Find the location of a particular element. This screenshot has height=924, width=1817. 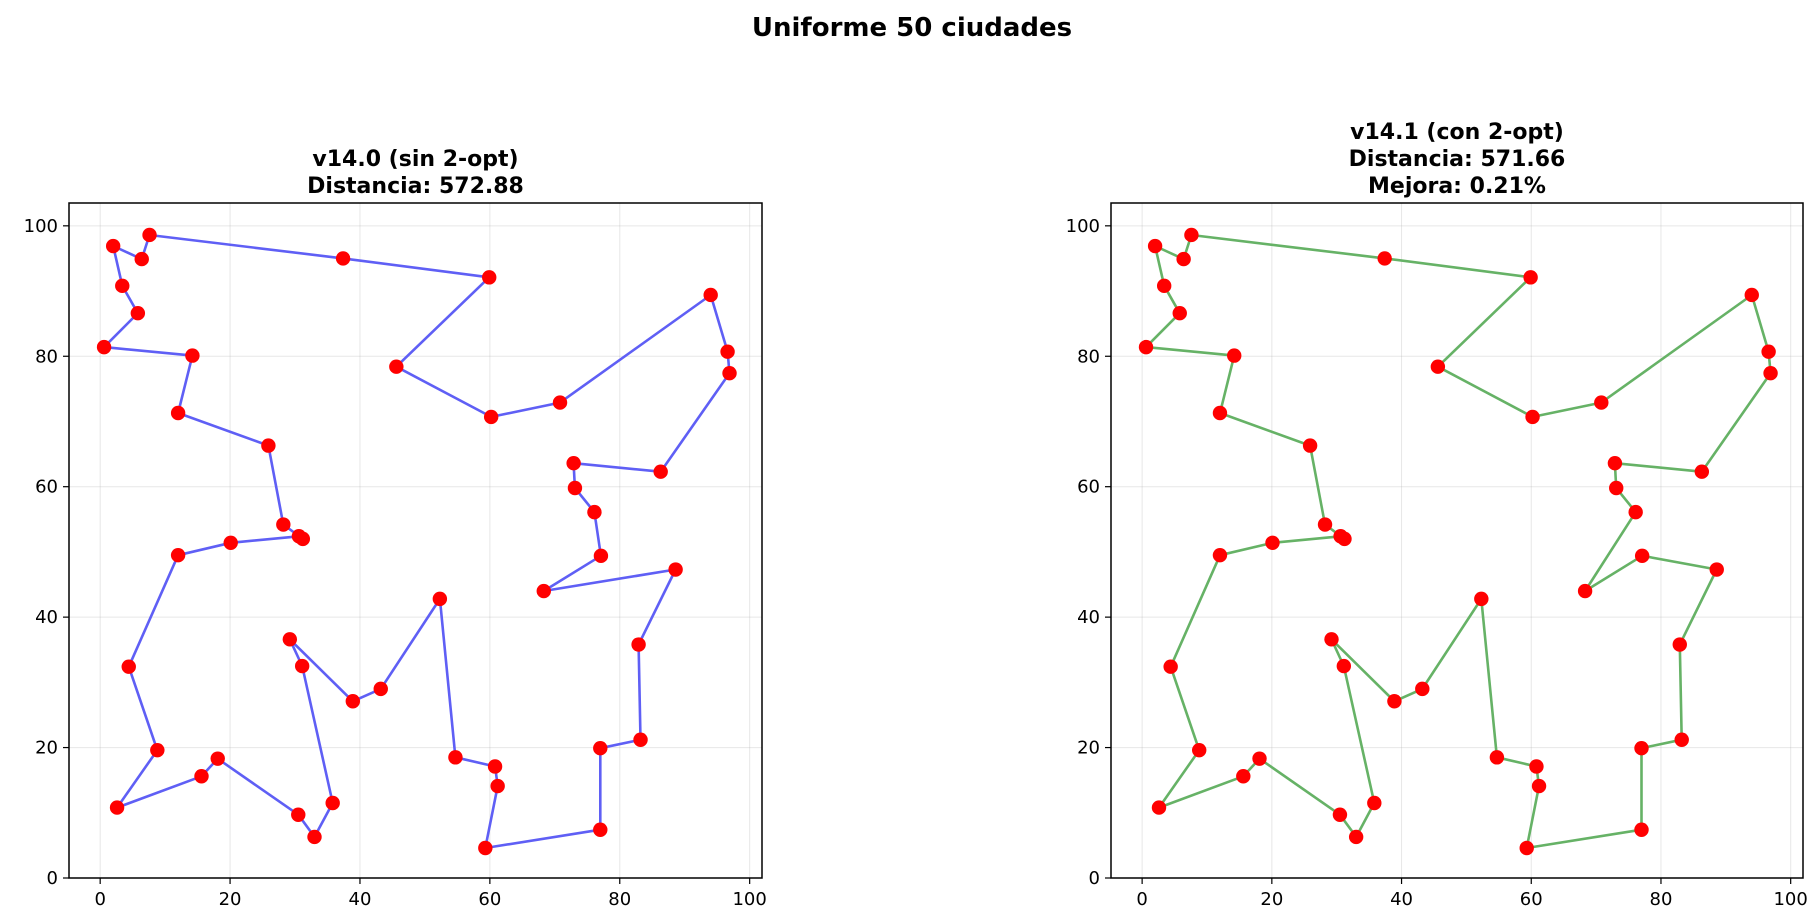

x-tick-label-4: 80 is located at coordinates (619, 899).